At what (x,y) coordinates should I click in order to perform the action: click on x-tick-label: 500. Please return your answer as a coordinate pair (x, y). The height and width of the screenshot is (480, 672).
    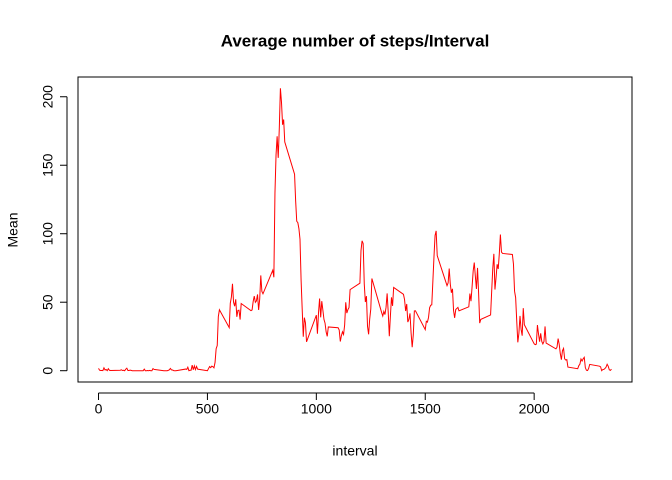
    Looking at the image, I should click on (208, 409).